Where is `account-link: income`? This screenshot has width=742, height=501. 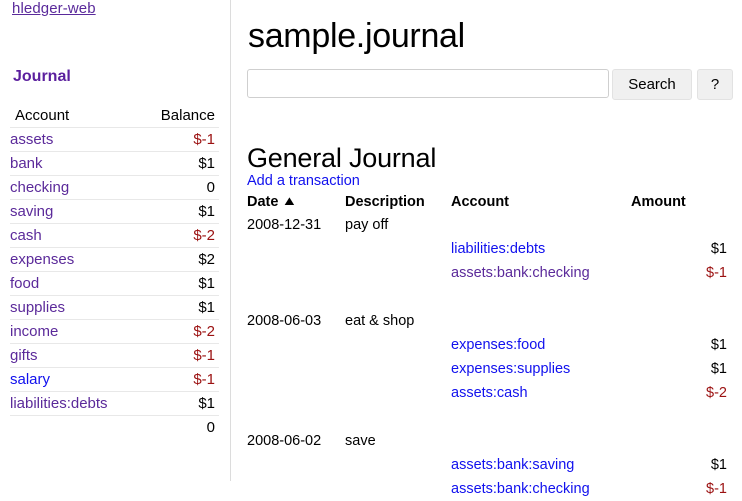 account-link: income is located at coordinates (34, 331).